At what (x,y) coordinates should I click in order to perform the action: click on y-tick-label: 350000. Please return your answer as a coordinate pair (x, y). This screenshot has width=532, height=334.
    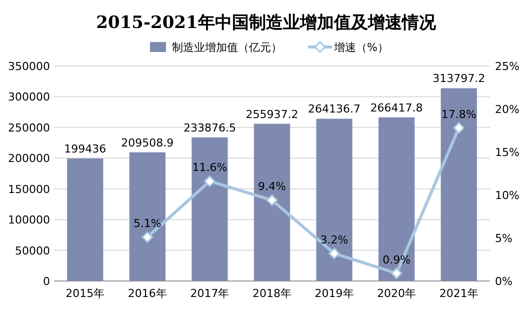
    Looking at the image, I should click on (29, 66).